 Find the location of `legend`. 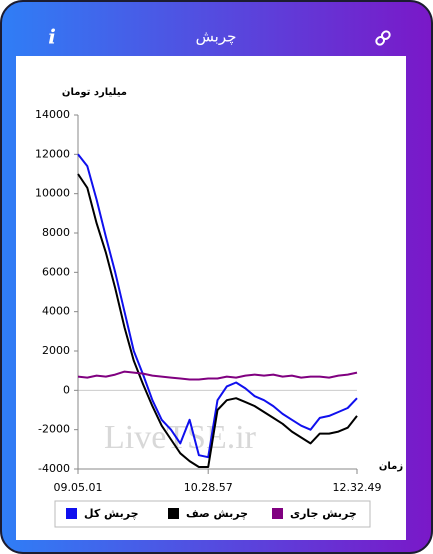

legend is located at coordinates (212, 514).